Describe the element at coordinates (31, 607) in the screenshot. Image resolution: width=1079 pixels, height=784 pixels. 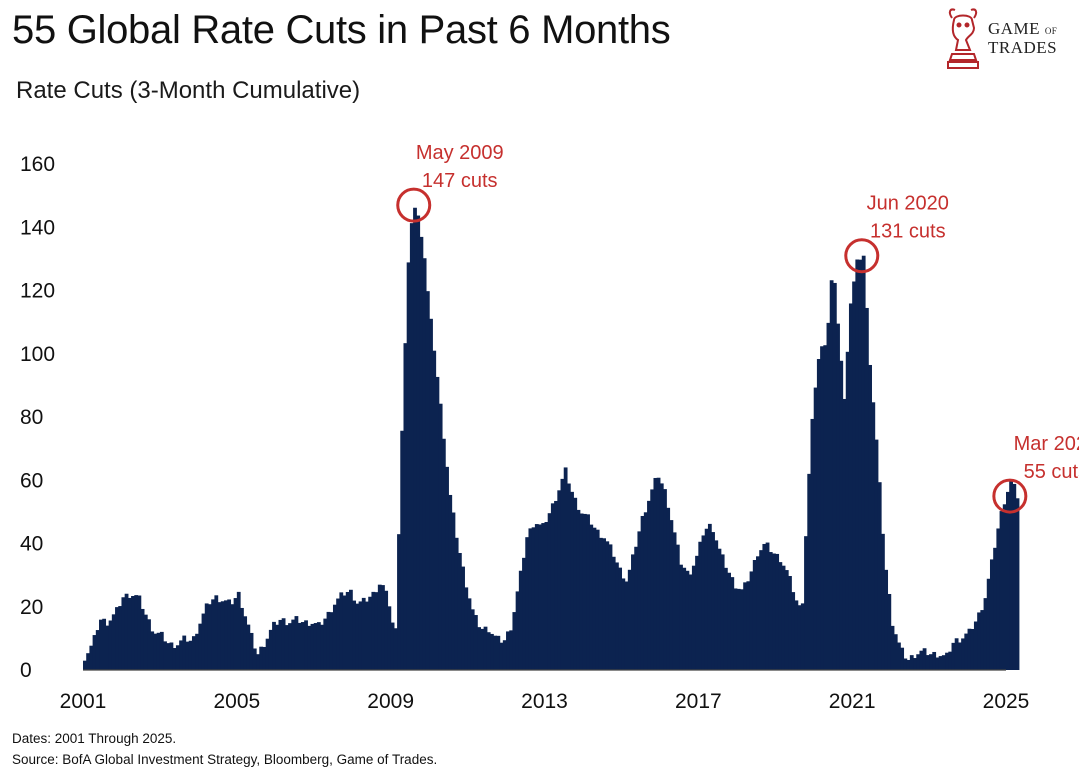
I see `y-tick-label: 20` at that location.